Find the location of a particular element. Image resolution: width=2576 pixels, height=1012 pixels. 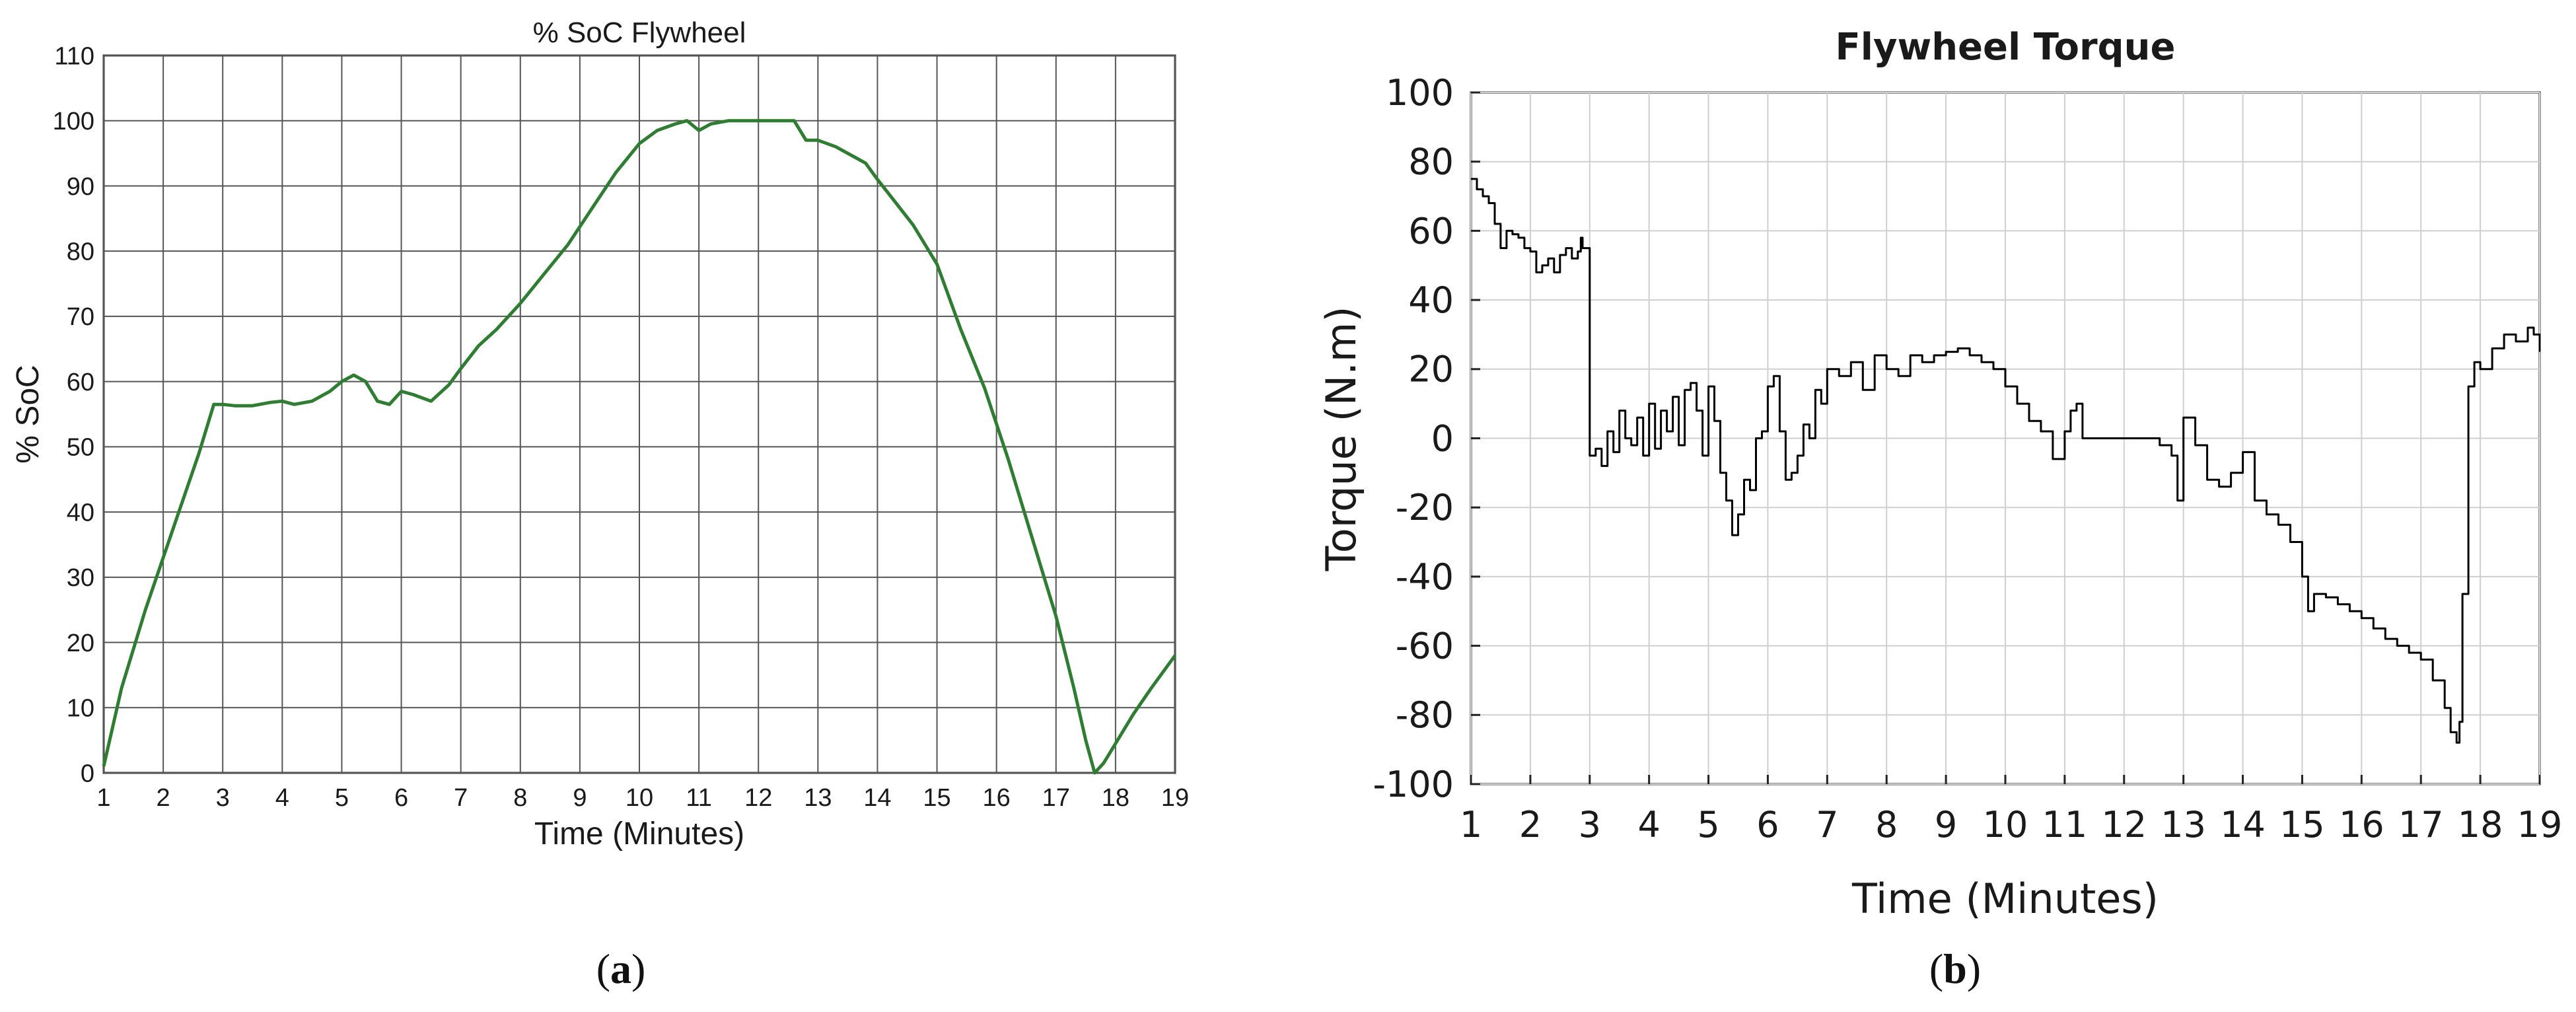

caption-a-letter: a is located at coordinates (621, 968).